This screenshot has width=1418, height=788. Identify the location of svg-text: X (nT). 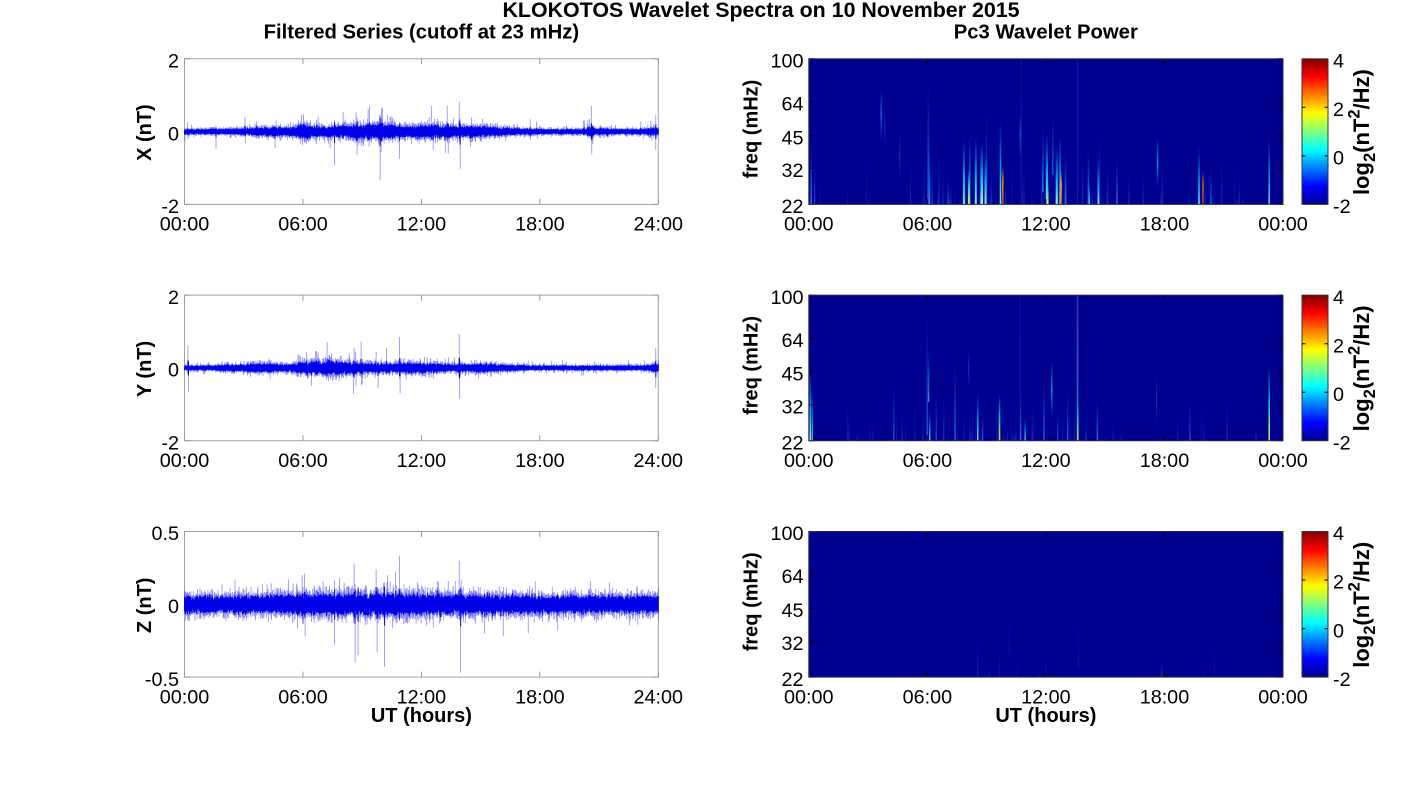
(145, 132).